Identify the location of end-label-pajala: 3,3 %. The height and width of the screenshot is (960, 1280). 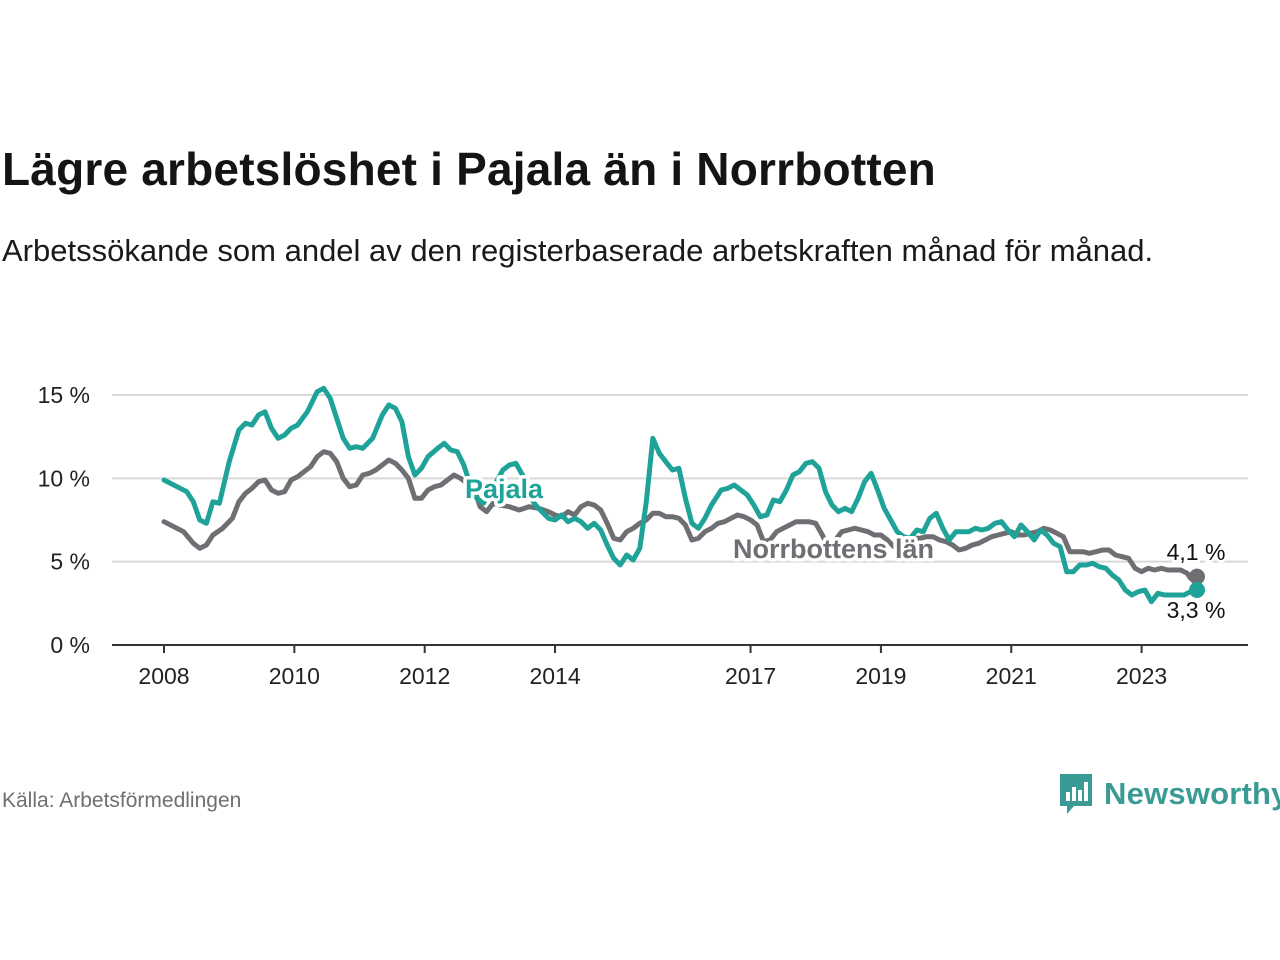
(1196, 610).